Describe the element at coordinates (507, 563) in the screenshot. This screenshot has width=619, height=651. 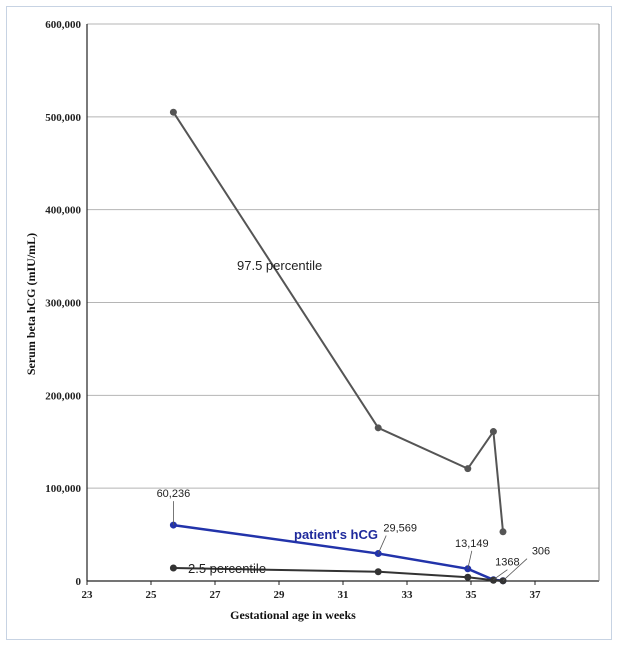
I see `data-label: 1368` at that location.